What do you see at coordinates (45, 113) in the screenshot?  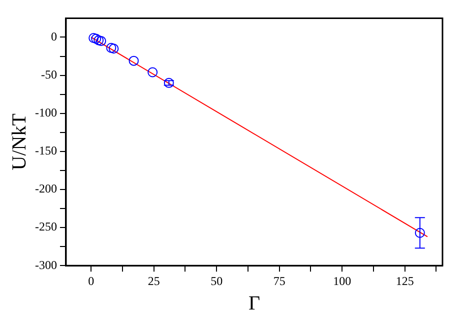 I see `y-tick-label: -100` at bounding box center [45, 113].